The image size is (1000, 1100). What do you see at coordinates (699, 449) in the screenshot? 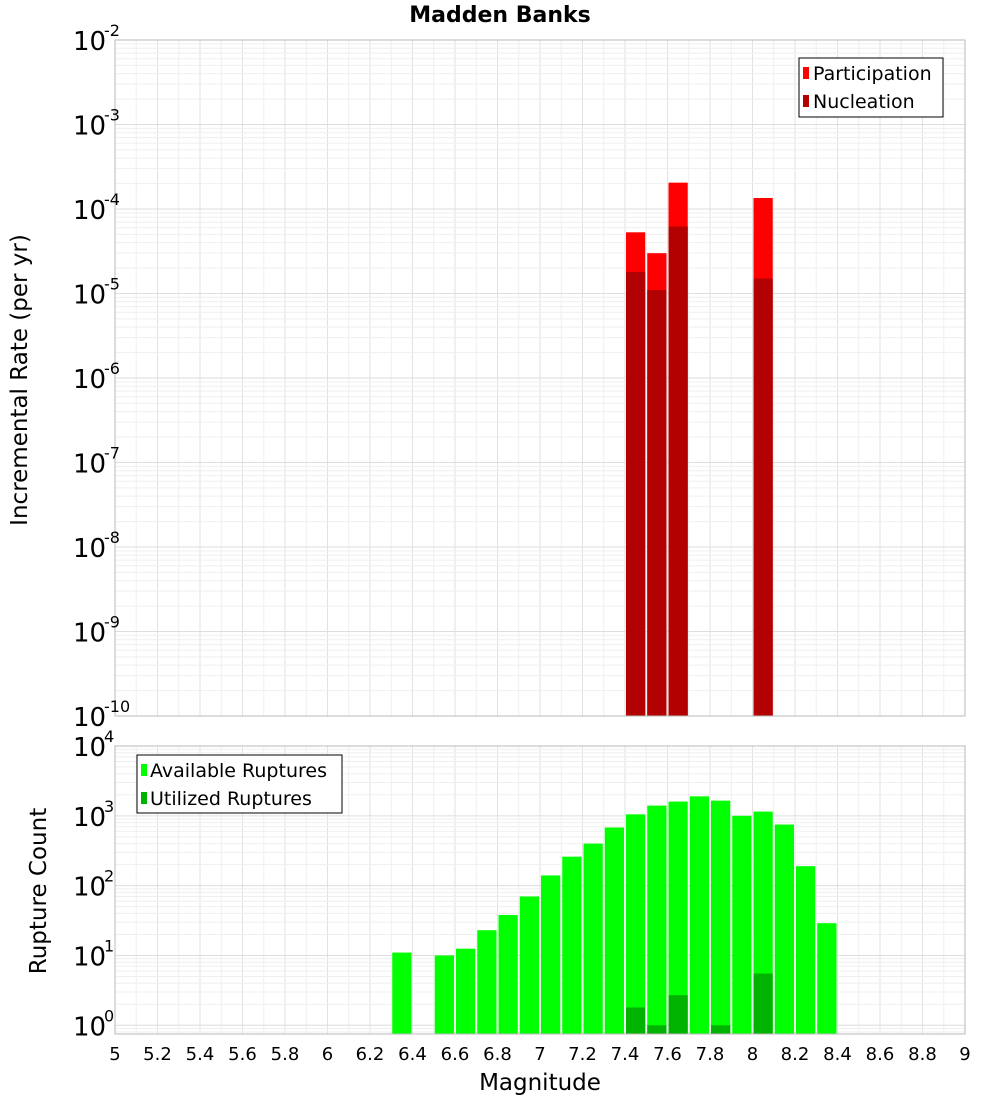
I see `top-bars` at bounding box center [699, 449].